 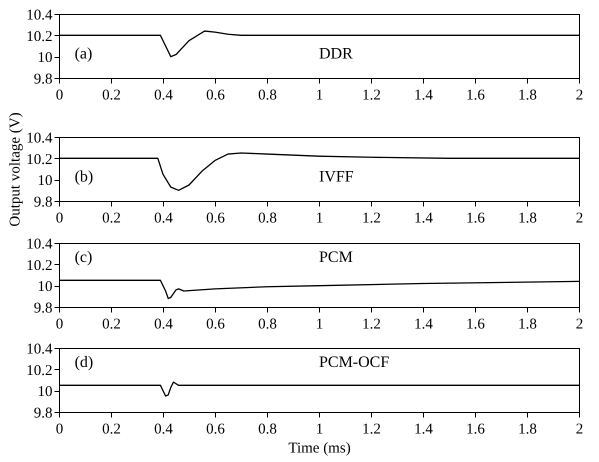 What do you see at coordinates (354, 363) in the screenshot?
I see `annotation: PCM-OCF` at bounding box center [354, 363].